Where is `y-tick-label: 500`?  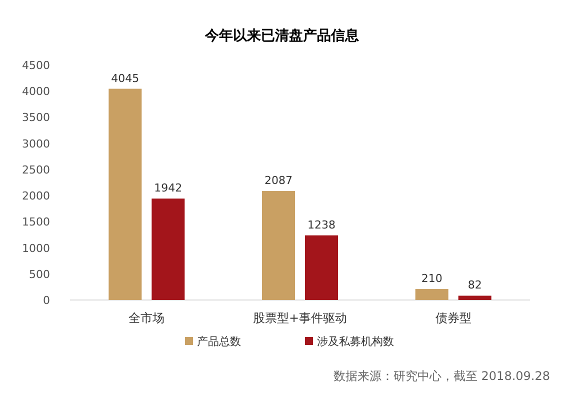 y-tick-label: 500 is located at coordinates (39, 274).